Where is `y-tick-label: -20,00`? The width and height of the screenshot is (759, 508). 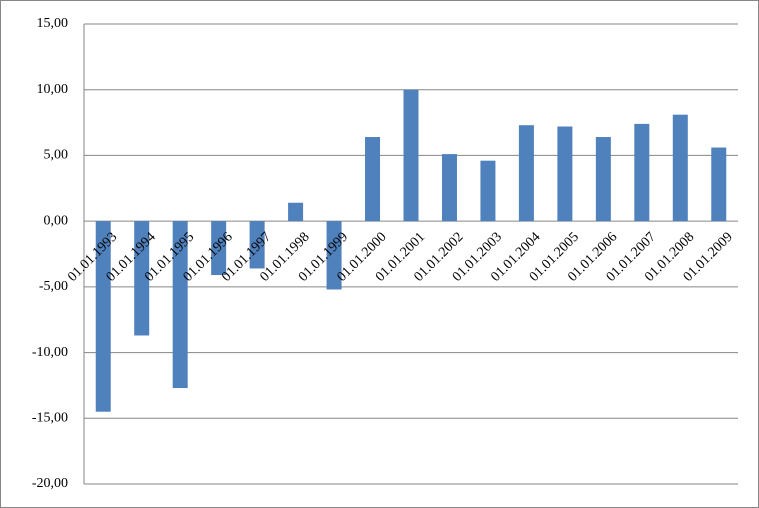
y-tick-label: -20,00 is located at coordinates (50, 483).